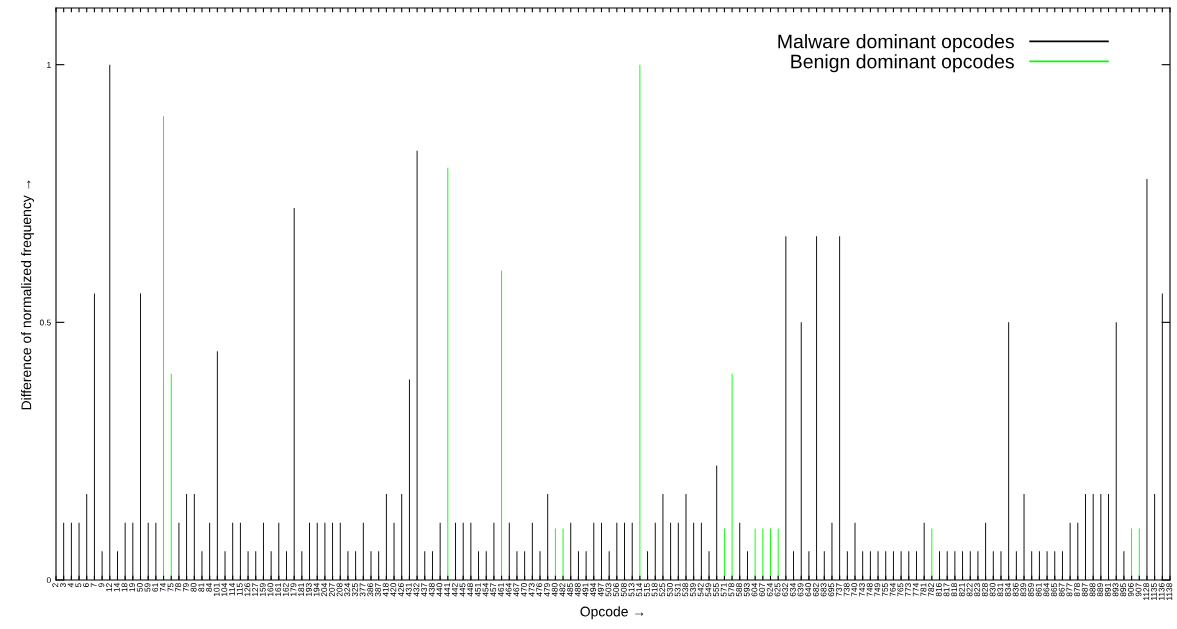 The height and width of the screenshot is (629, 1177). I want to click on x-tick-label: 420, so click(393, 590).